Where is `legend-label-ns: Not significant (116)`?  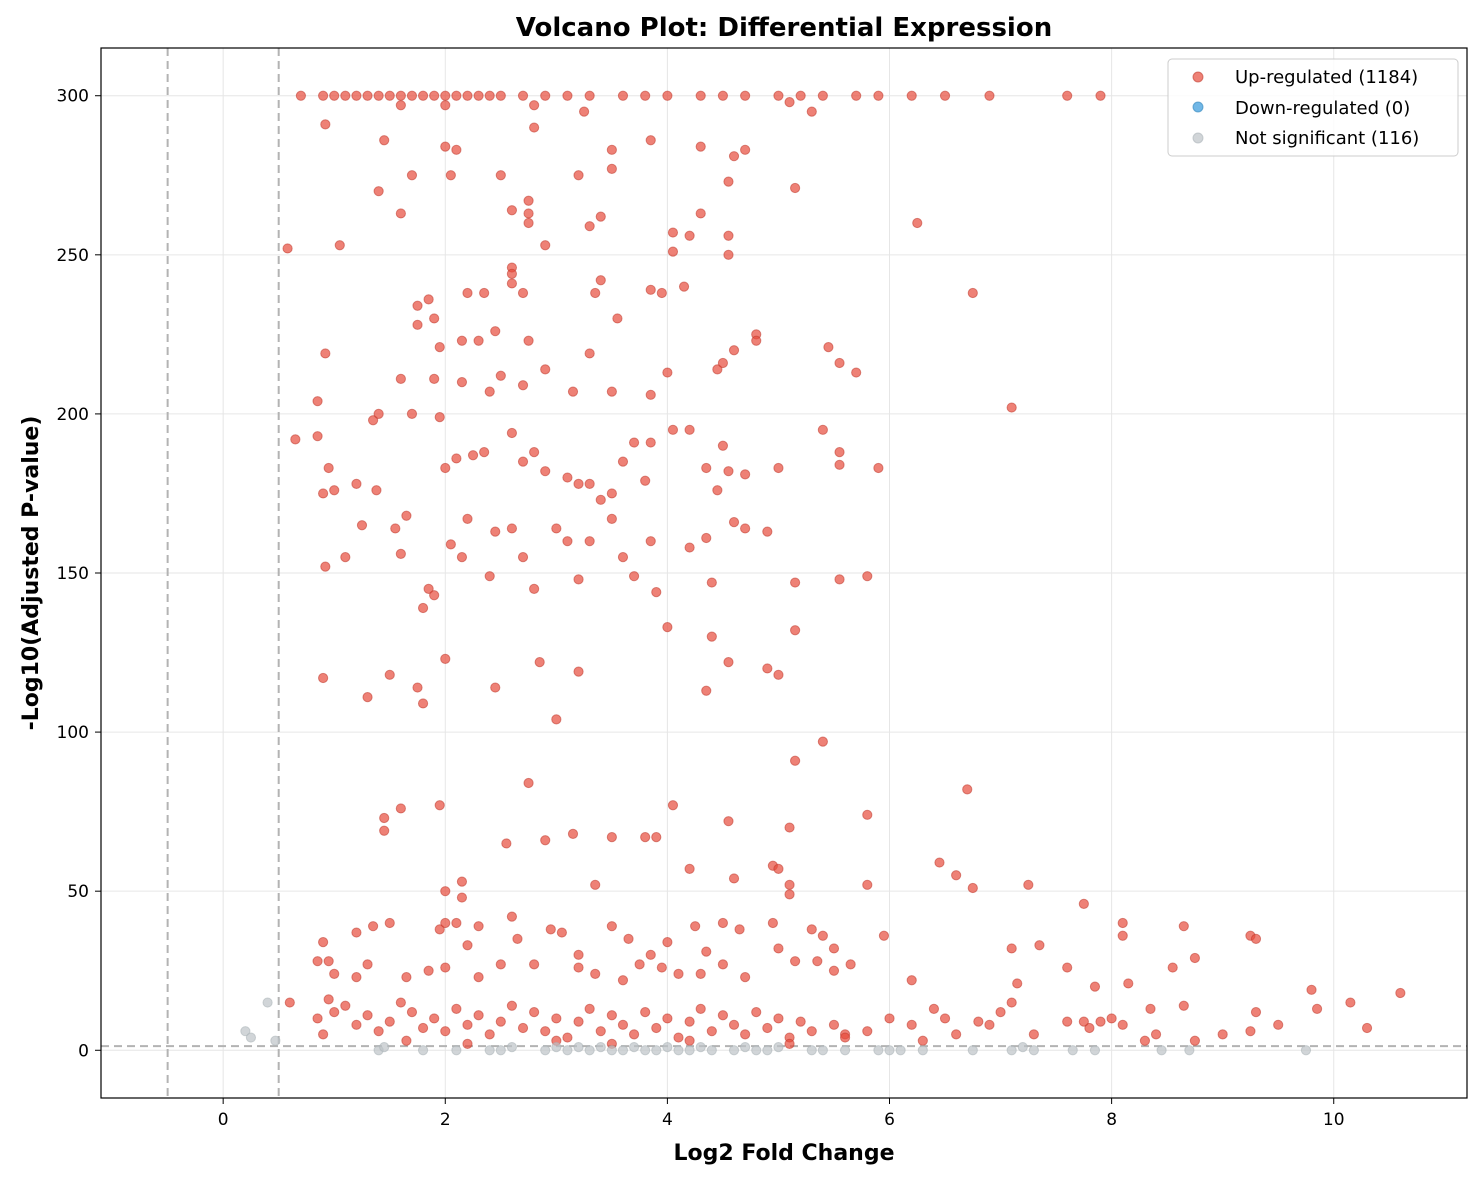 legend-label-ns: Not significant (116) is located at coordinates (1327, 138).